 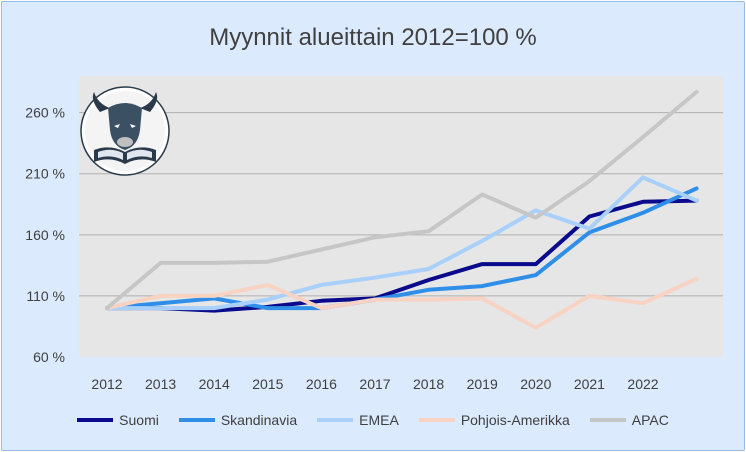 What do you see at coordinates (45, 174) in the screenshot?
I see `y-tick-label: 210 %` at bounding box center [45, 174].